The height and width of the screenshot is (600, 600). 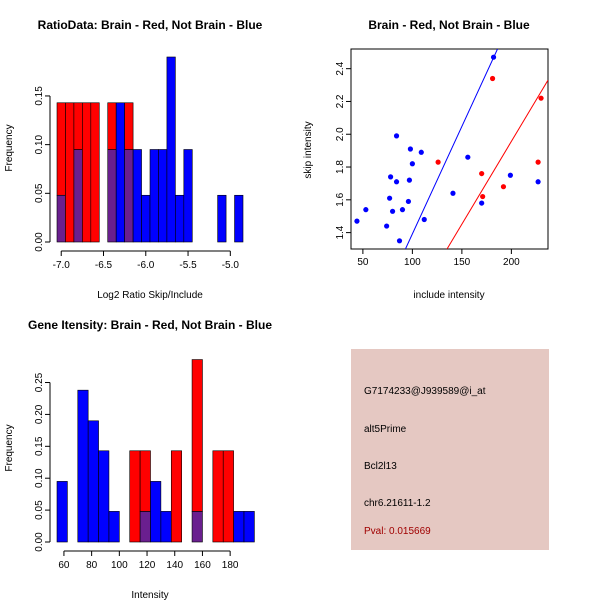 What do you see at coordinates (308, 149) in the screenshot?
I see `scatter-ylabel: skip intensity` at bounding box center [308, 149].